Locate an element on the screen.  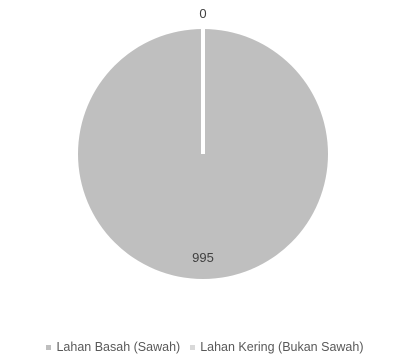
legend-swatch-lahan-kering is located at coordinates (193, 347).